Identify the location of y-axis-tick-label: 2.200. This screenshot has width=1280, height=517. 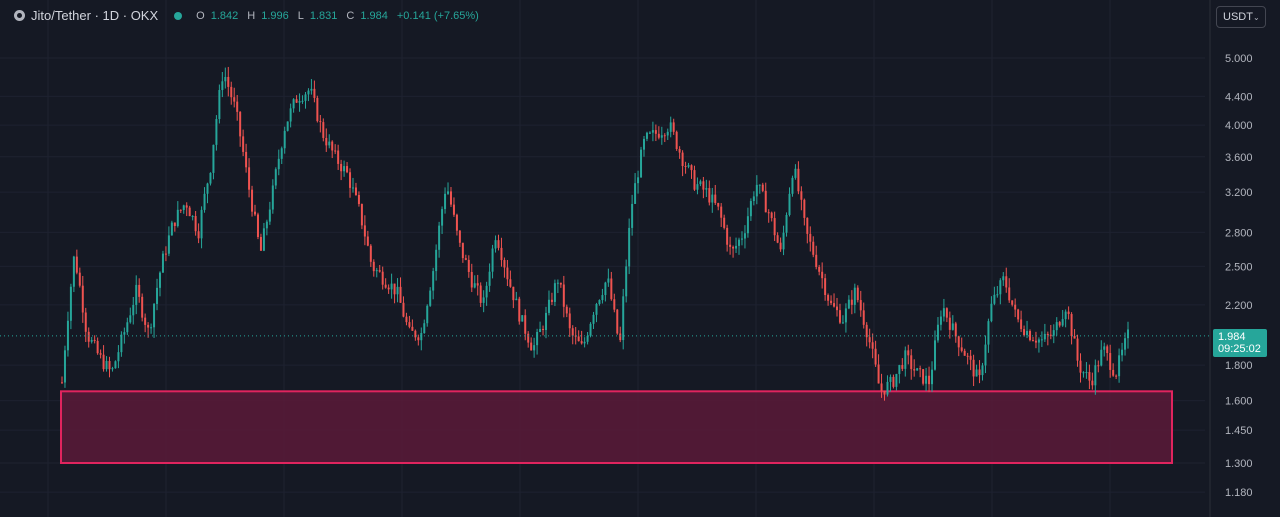
(1239, 306).